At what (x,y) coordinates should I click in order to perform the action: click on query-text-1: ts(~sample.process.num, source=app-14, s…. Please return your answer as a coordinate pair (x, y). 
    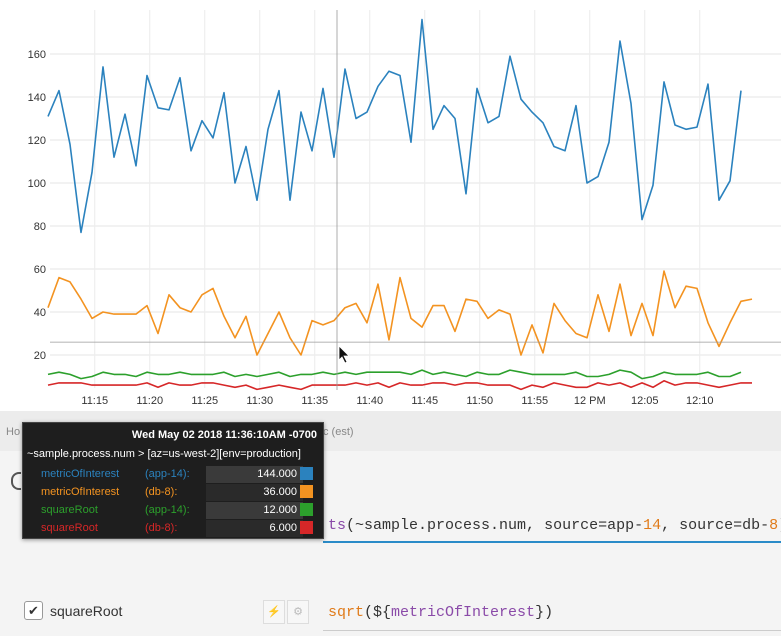
    Looking at the image, I should click on (554, 524).